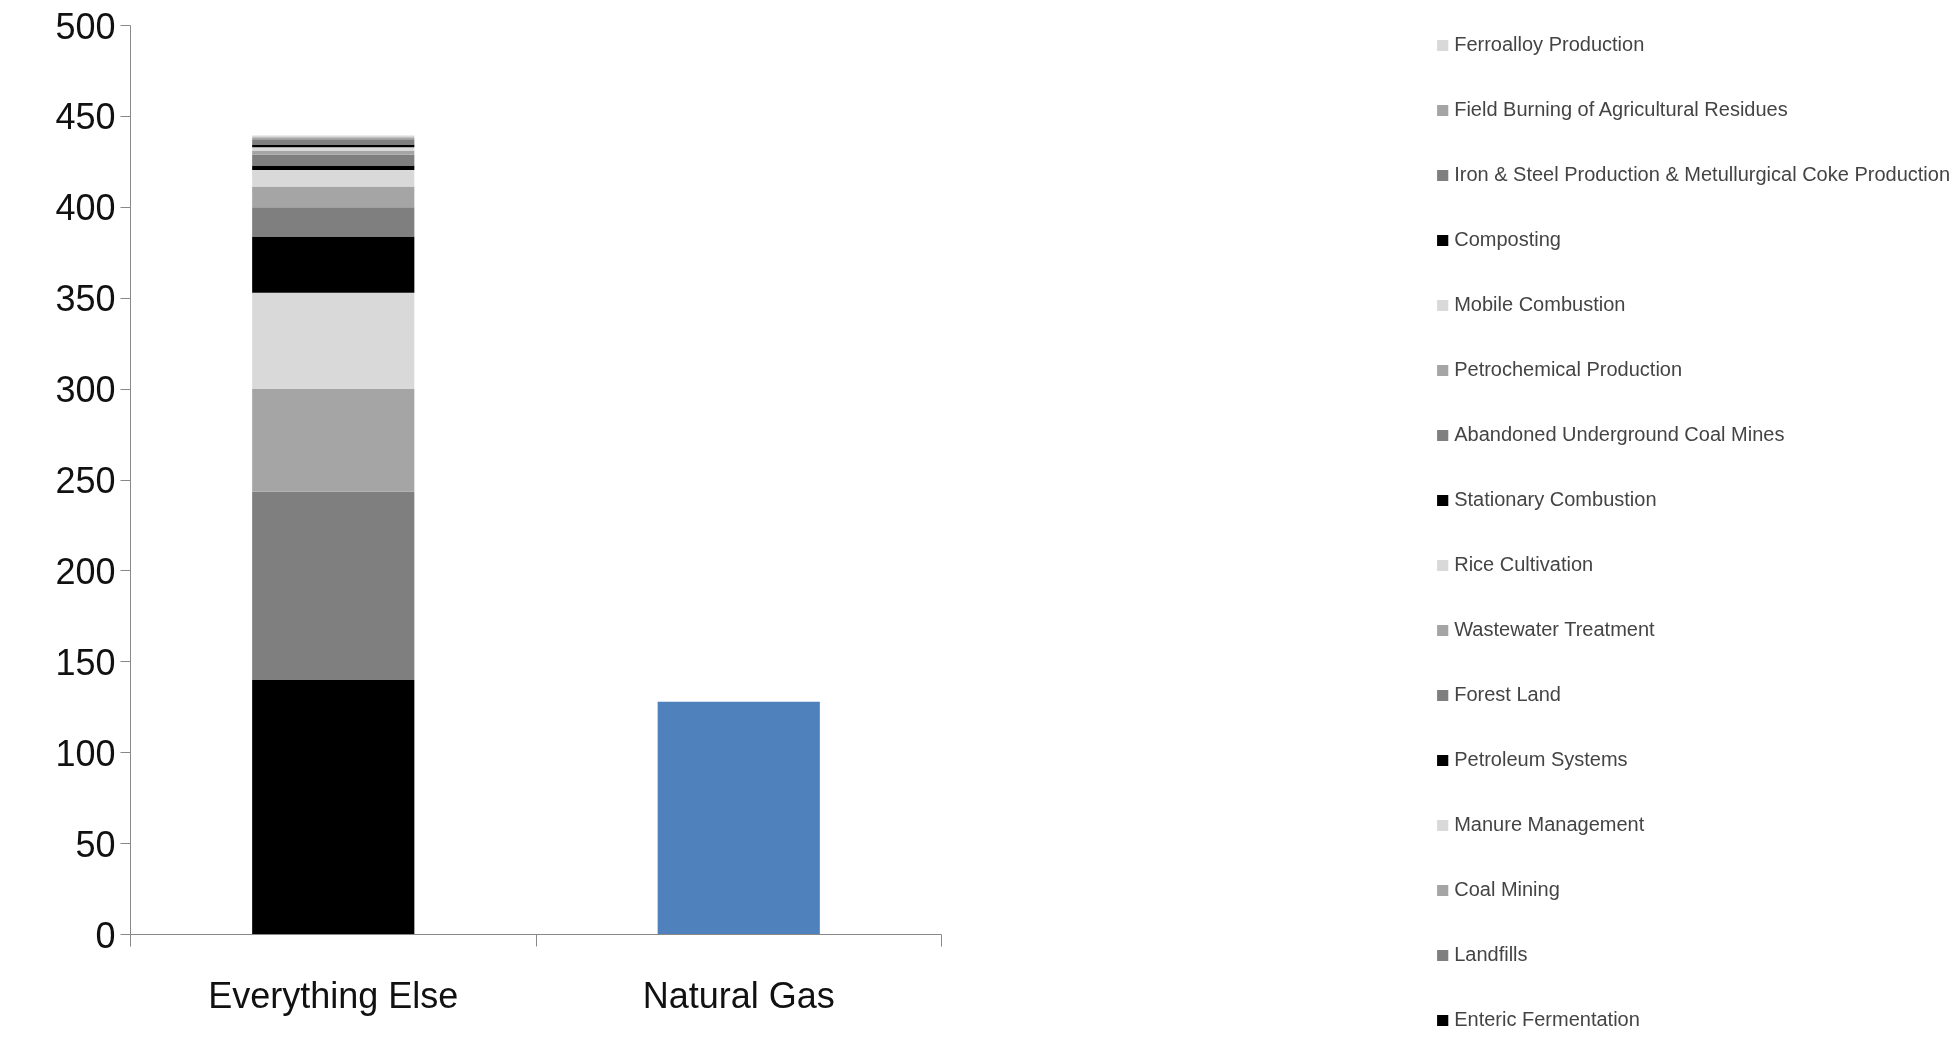  Describe the element at coordinates (1554, 629) in the screenshot. I see `legend-label: Wastewater Treatment` at that location.